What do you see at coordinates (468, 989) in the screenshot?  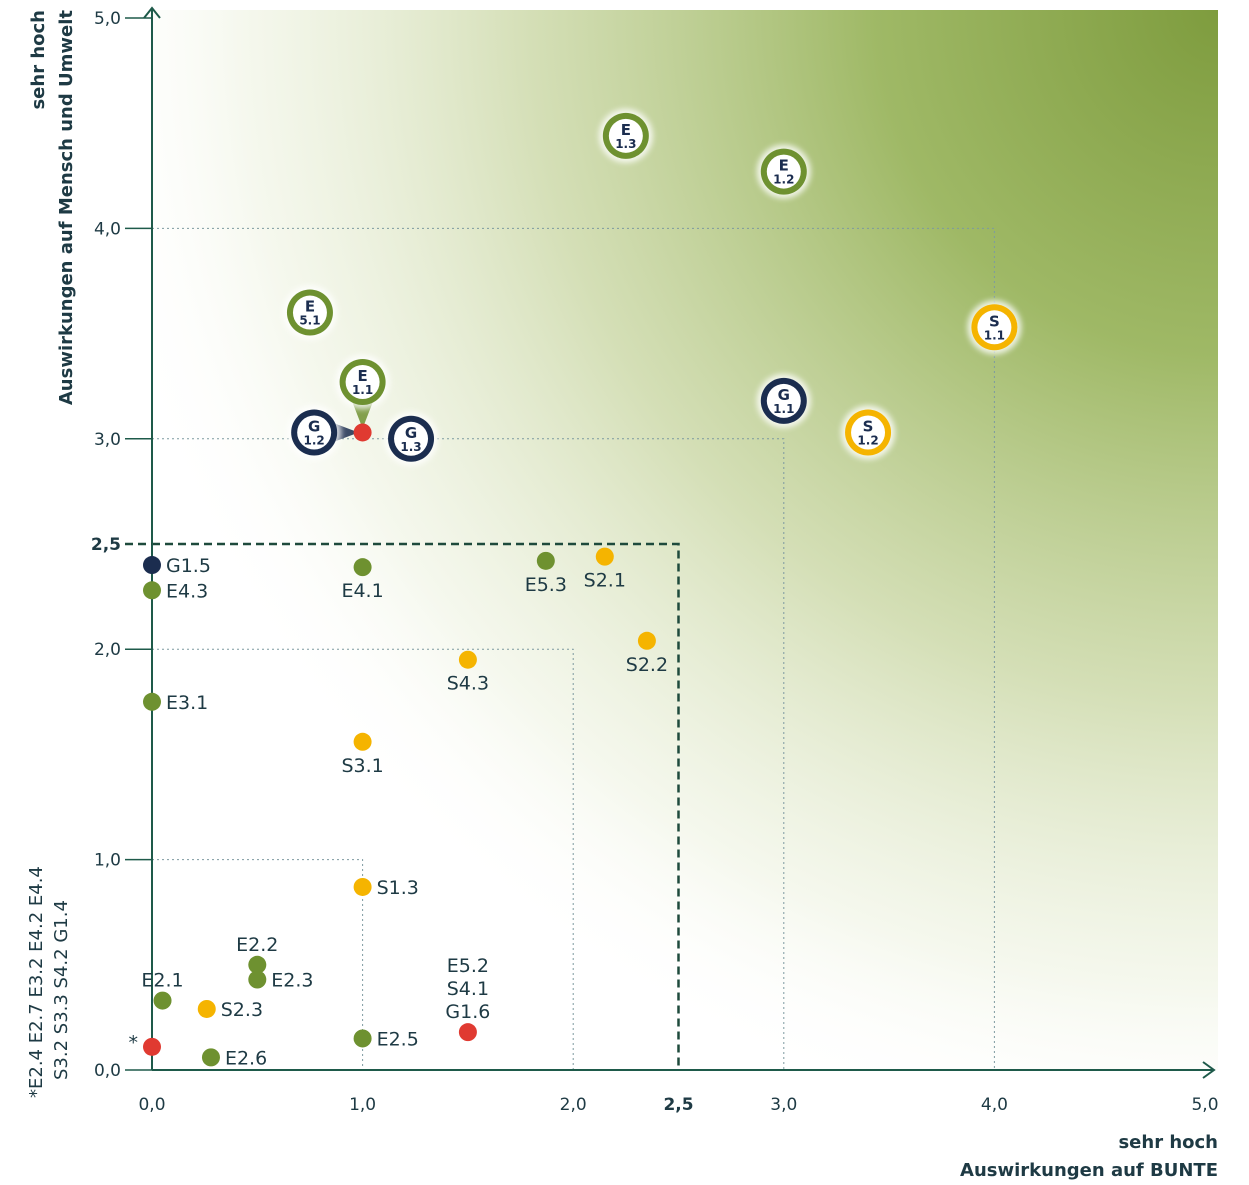 I see `point-label: S4.1` at bounding box center [468, 989].